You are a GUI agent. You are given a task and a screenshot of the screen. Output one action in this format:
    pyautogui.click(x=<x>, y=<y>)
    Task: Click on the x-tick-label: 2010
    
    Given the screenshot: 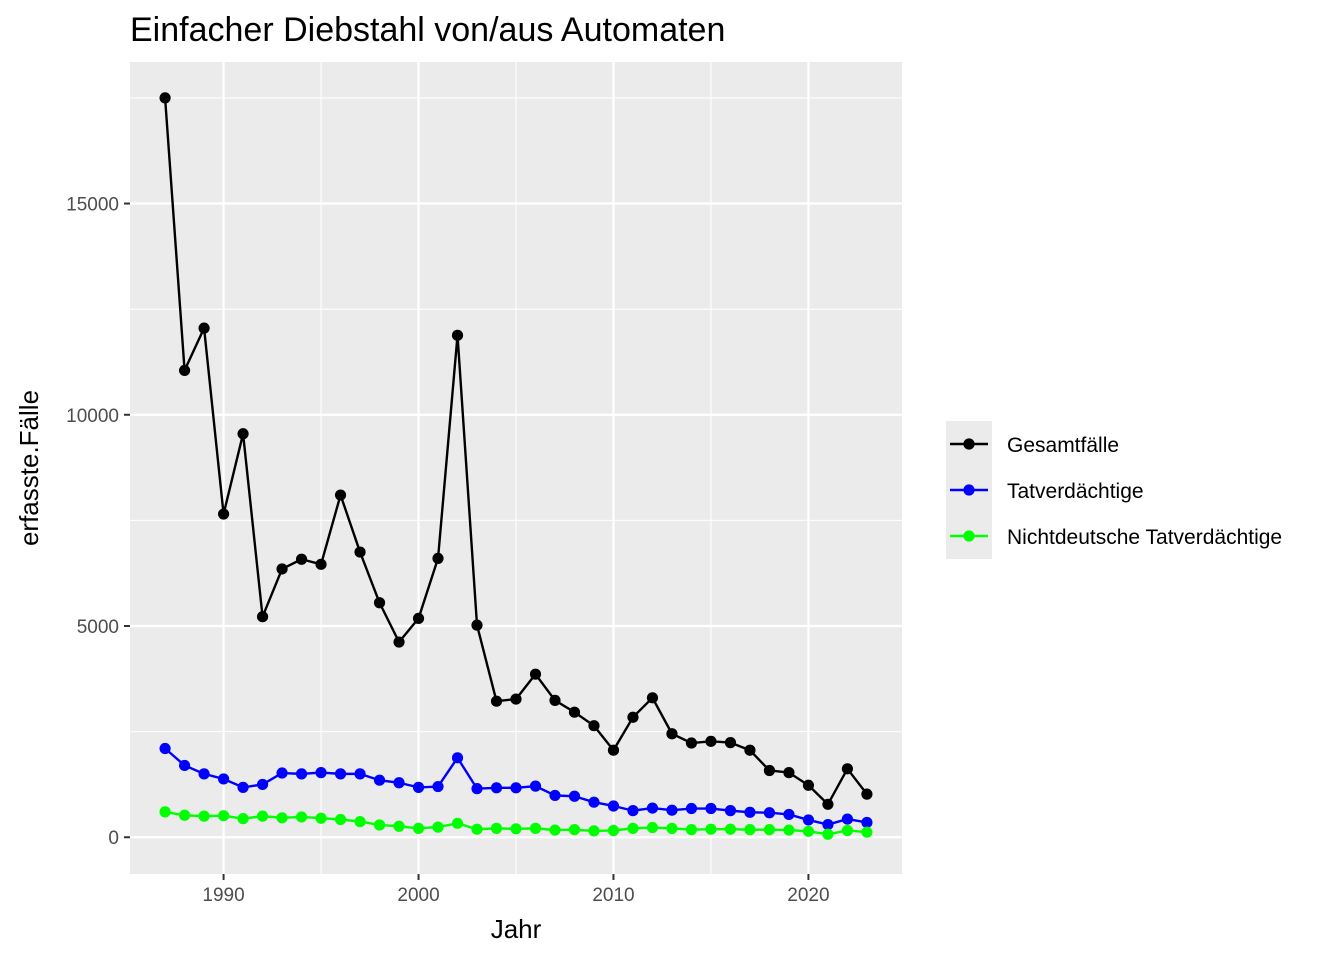 What is the action you would take?
    pyautogui.click(x=613, y=895)
    